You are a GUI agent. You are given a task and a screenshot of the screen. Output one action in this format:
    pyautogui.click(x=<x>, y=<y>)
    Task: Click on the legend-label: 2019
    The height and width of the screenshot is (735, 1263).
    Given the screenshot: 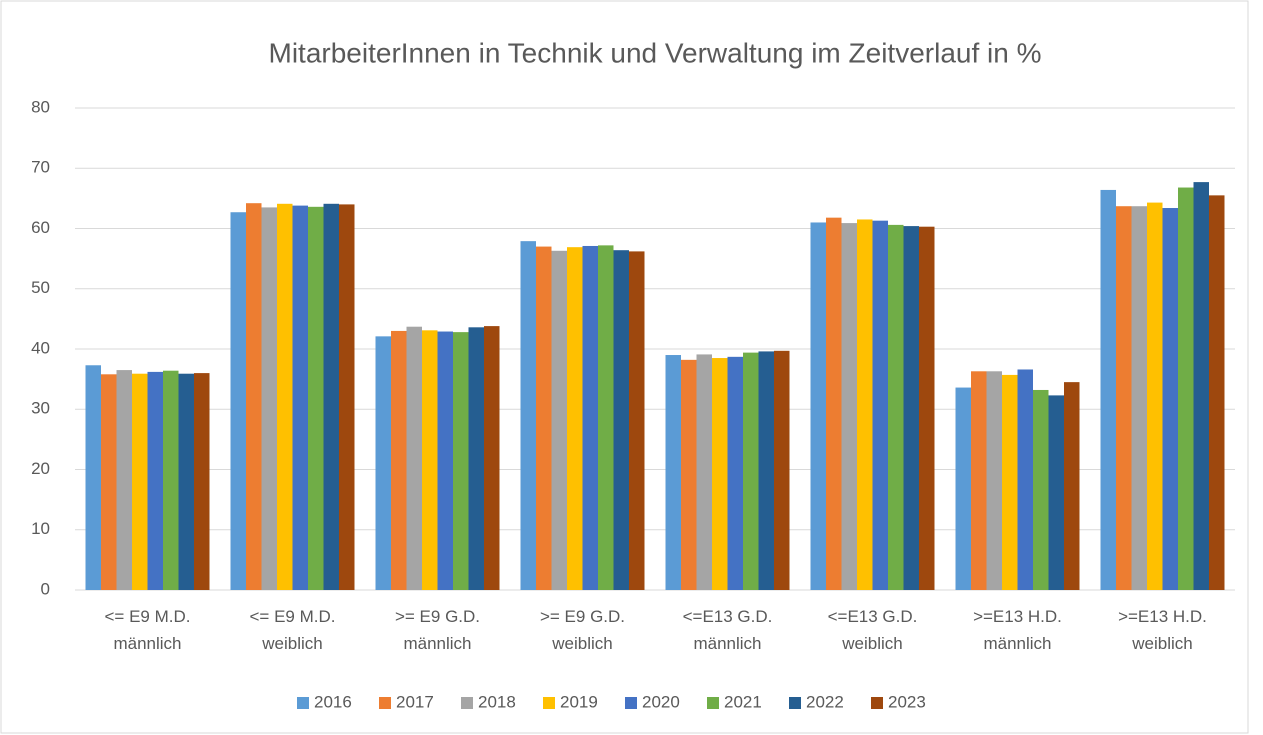 What is the action you would take?
    pyautogui.click(x=579, y=701)
    